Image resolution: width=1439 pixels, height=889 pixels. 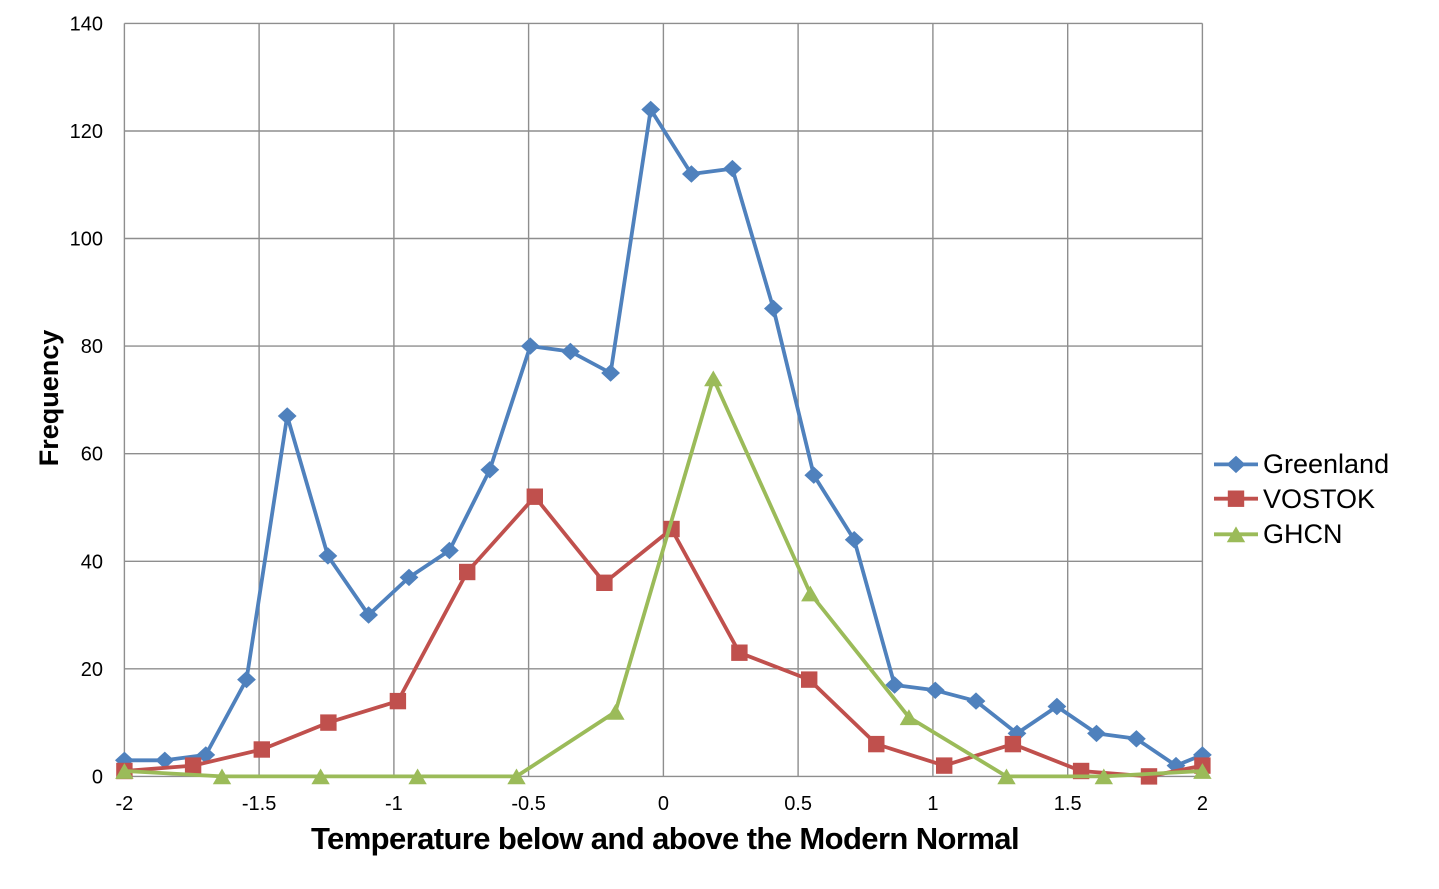 What do you see at coordinates (86, 240) in the screenshot?
I see `svg-text: 100` at bounding box center [86, 240].